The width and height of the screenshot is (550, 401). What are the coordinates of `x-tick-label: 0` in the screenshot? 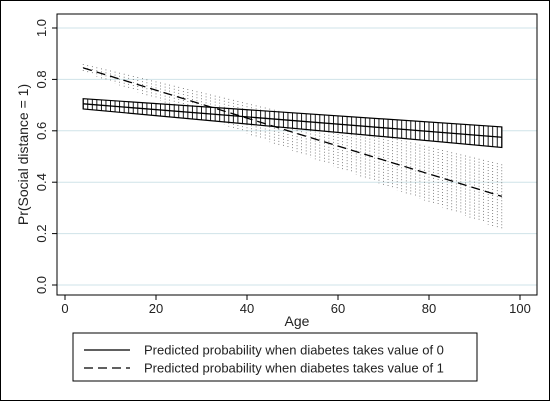 It's located at (64, 308).